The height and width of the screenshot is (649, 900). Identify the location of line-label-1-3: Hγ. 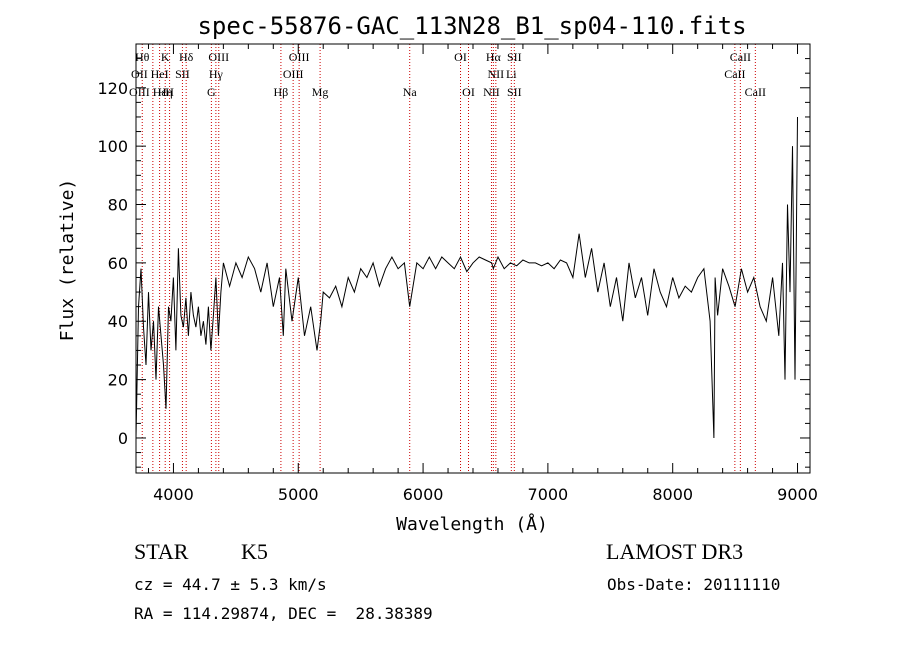
(216, 74).